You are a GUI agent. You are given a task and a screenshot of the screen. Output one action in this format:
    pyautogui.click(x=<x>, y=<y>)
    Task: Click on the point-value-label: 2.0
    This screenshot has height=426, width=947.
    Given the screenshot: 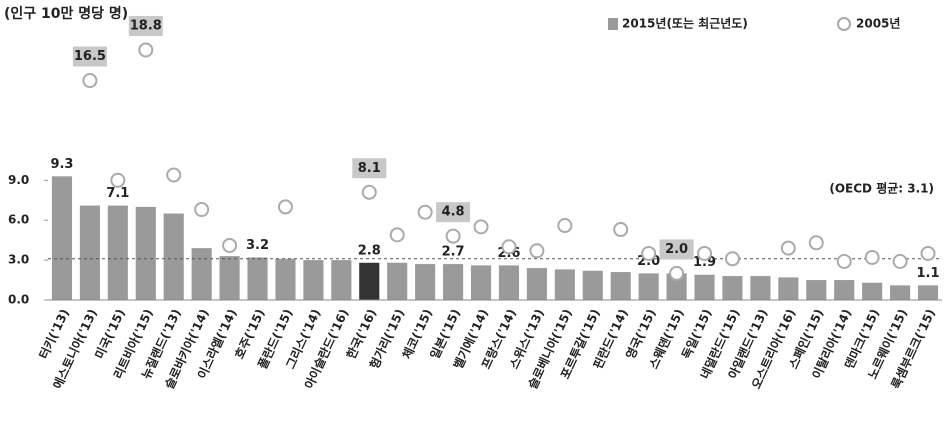 What is the action you would take?
    pyautogui.click(x=676, y=249)
    